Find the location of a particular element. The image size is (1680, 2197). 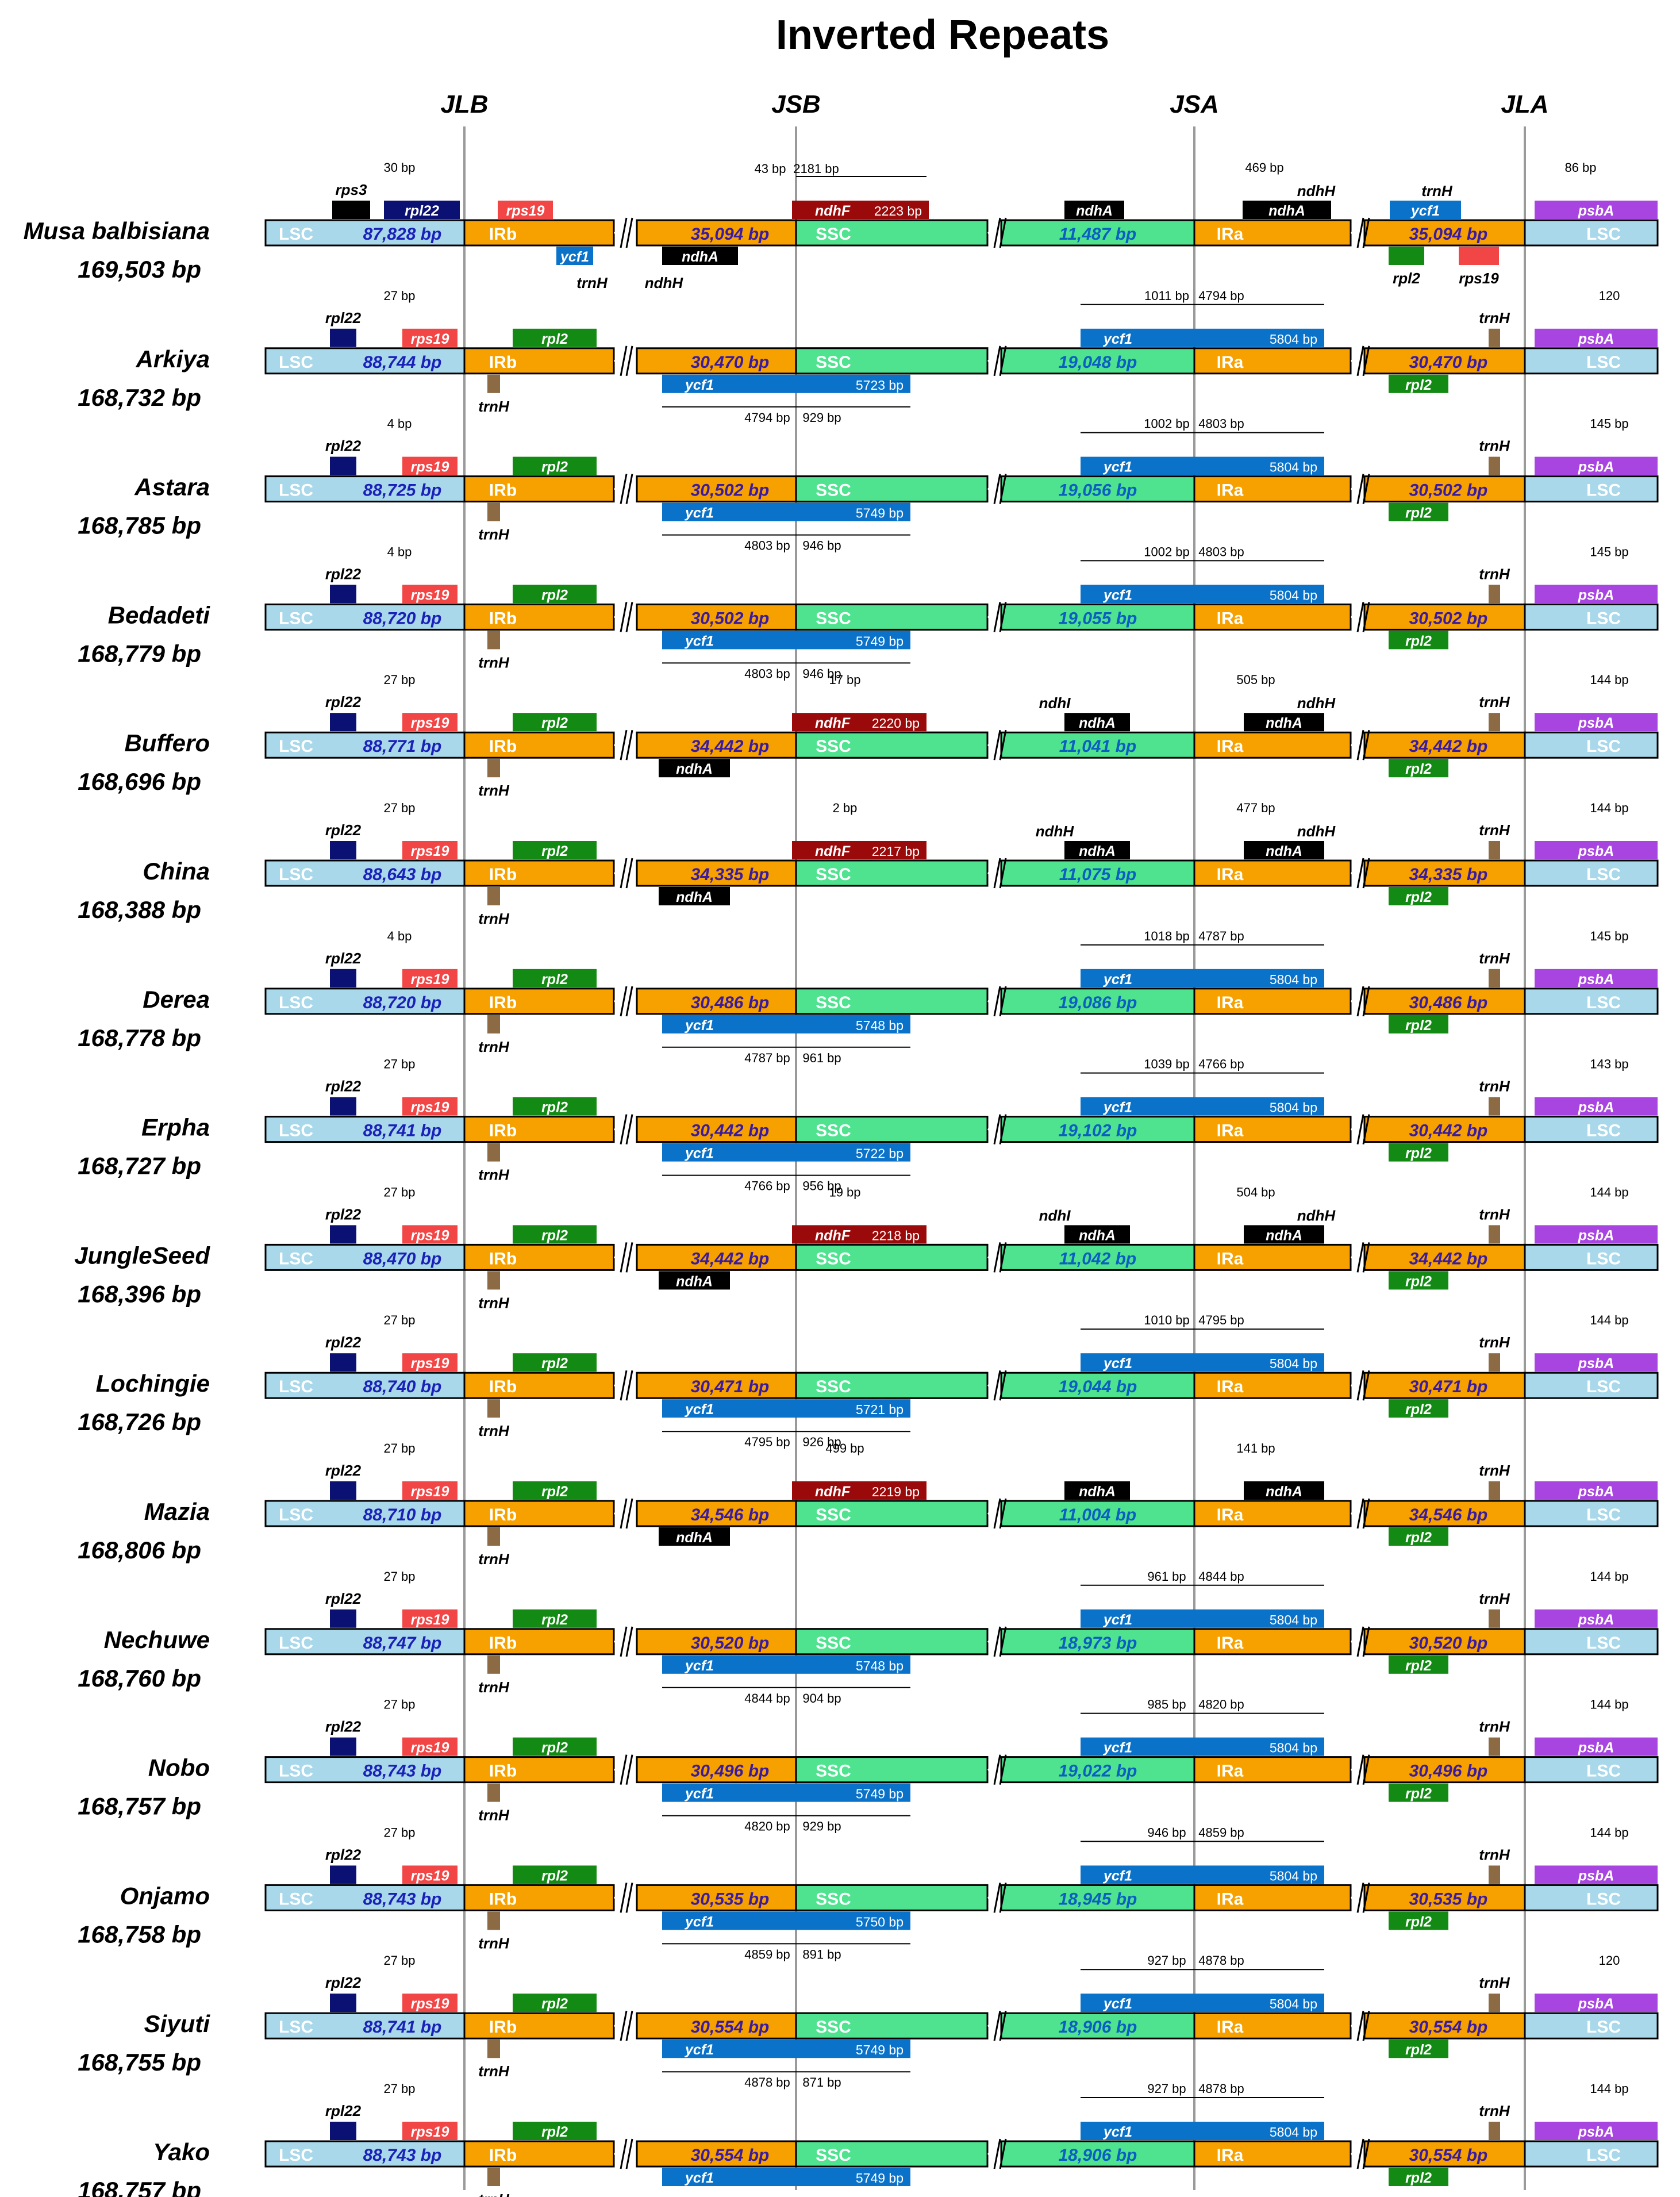

annotation: 141 bp is located at coordinates (1256, 1448).